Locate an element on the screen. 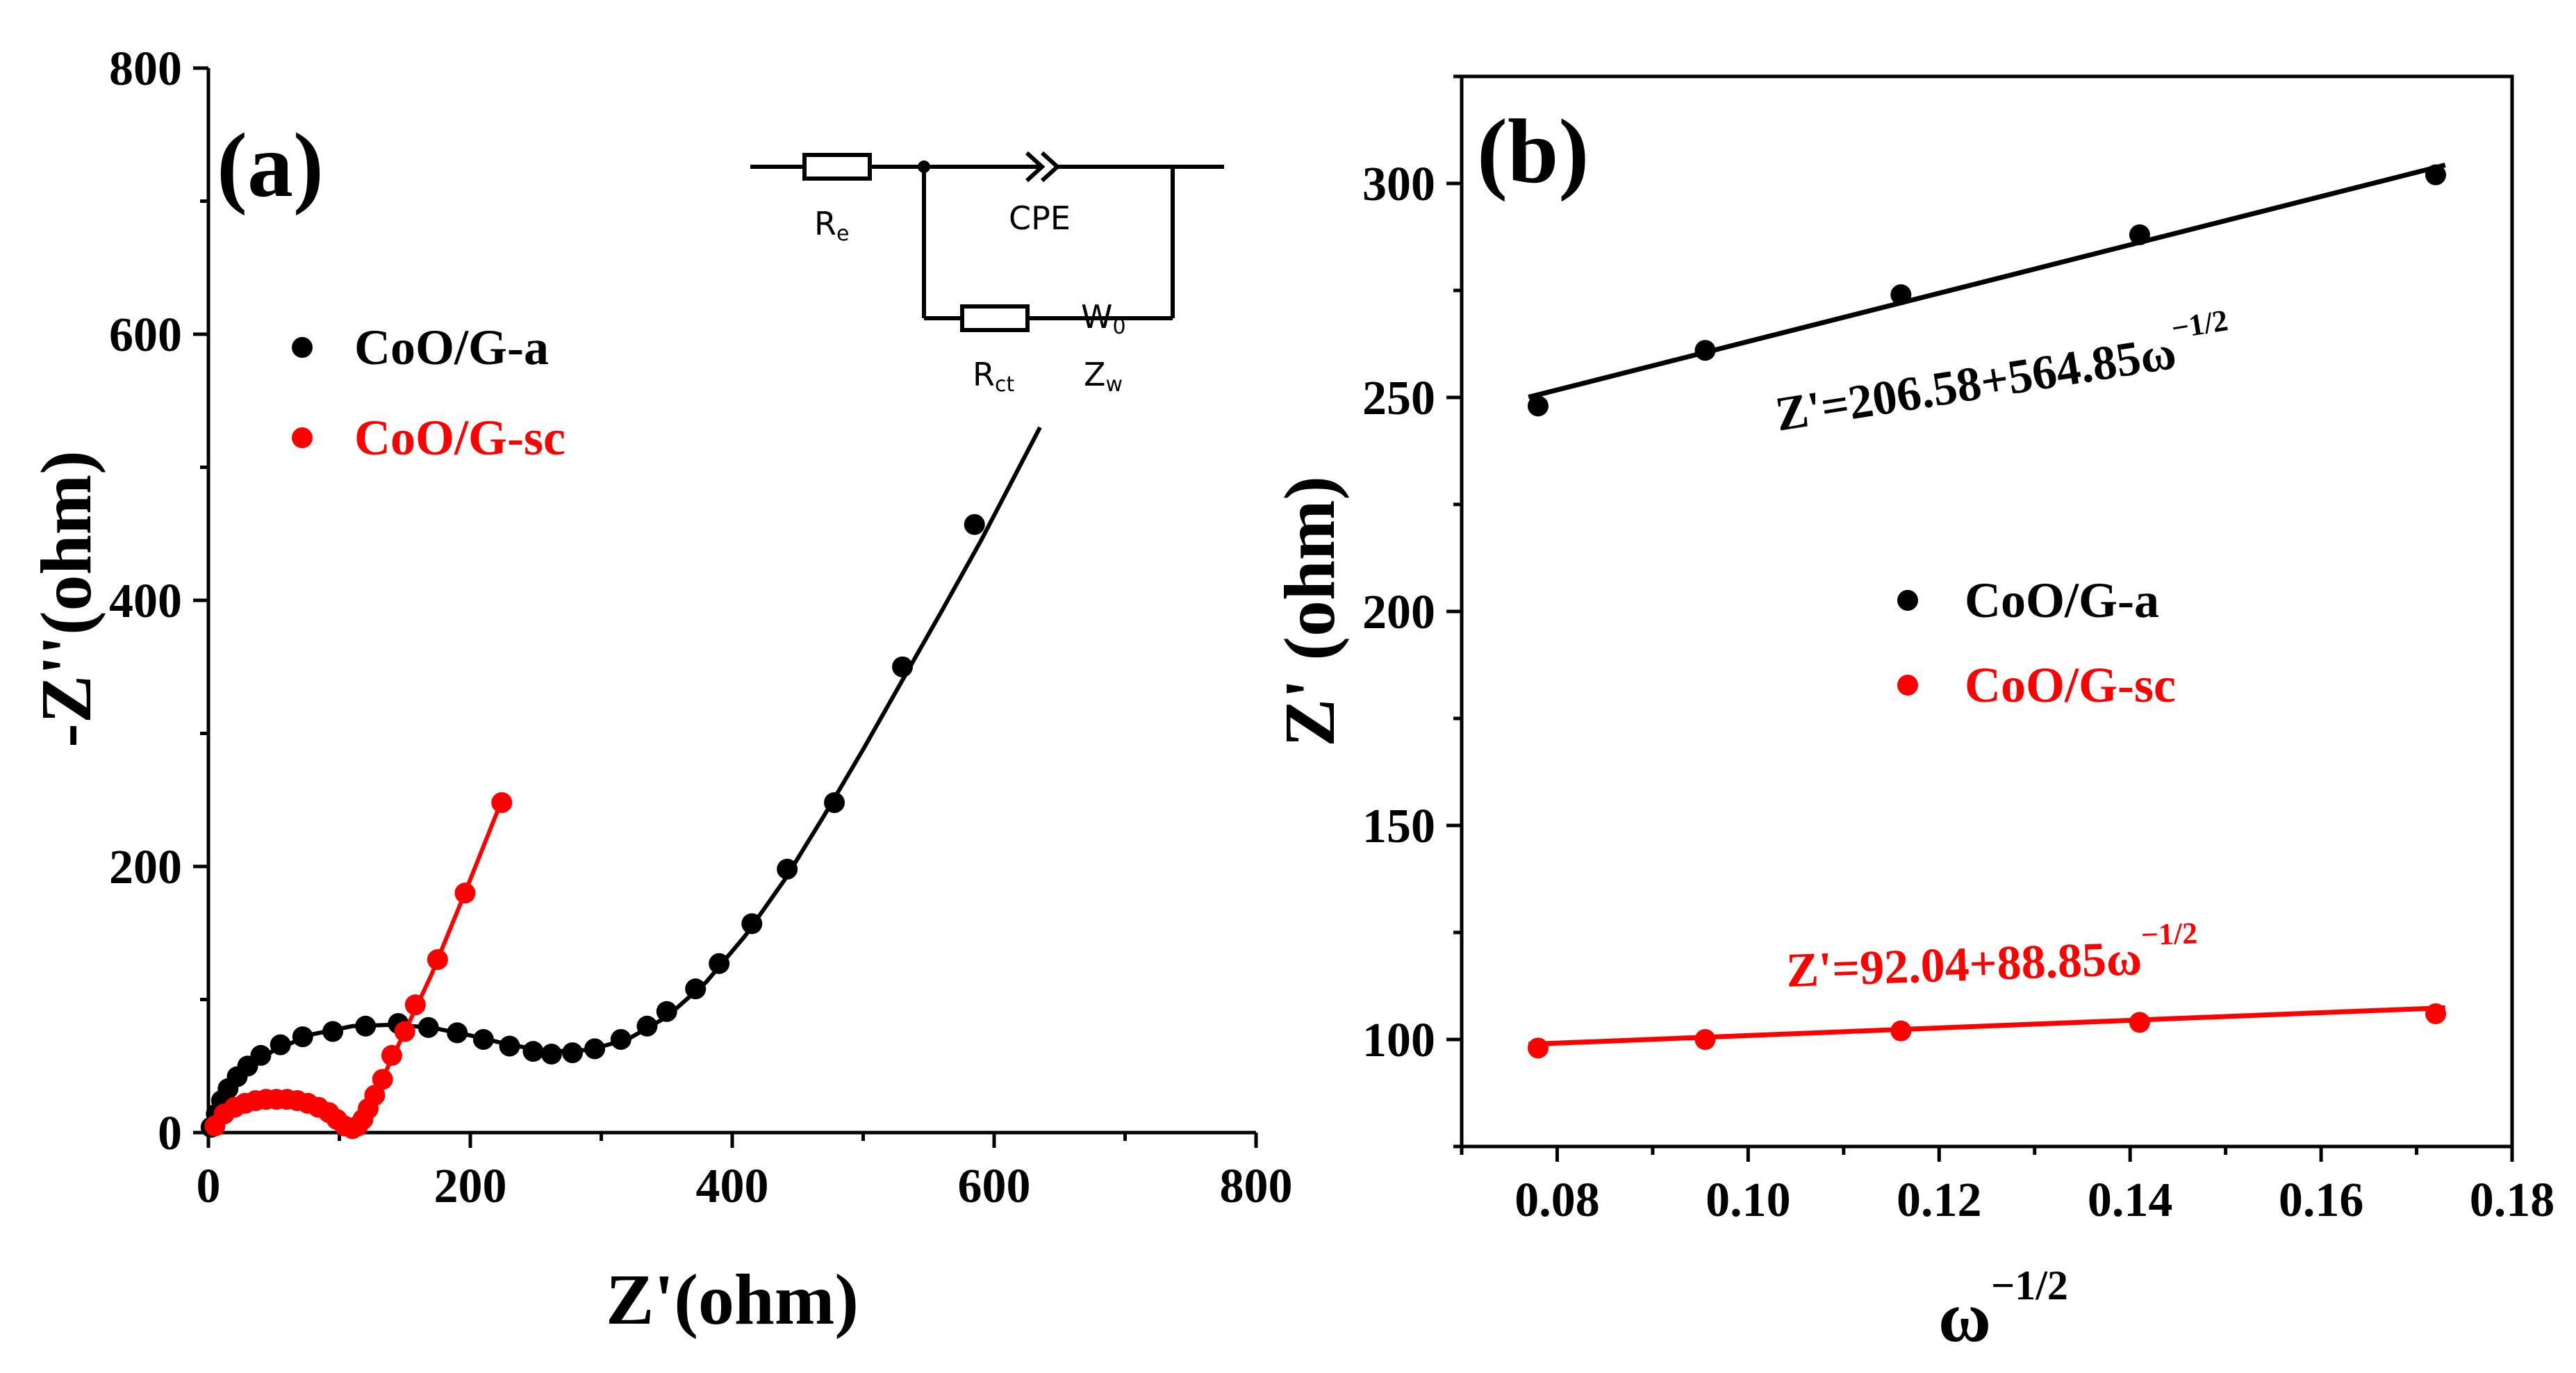 This screenshot has height=1373, width=2576. panel-a-legend-label-coo-g-sc: CoO/G-sc is located at coordinates (460, 438).